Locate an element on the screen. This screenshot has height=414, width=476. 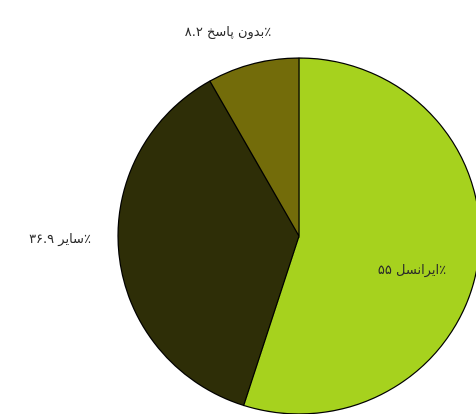
pie-slice-no-answer is located at coordinates (254, 148).